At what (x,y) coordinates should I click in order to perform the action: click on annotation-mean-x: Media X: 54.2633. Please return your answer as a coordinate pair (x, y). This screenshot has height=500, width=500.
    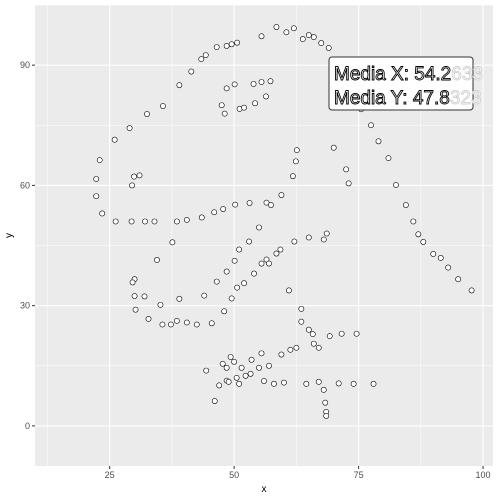
    Looking at the image, I should click on (408, 74).